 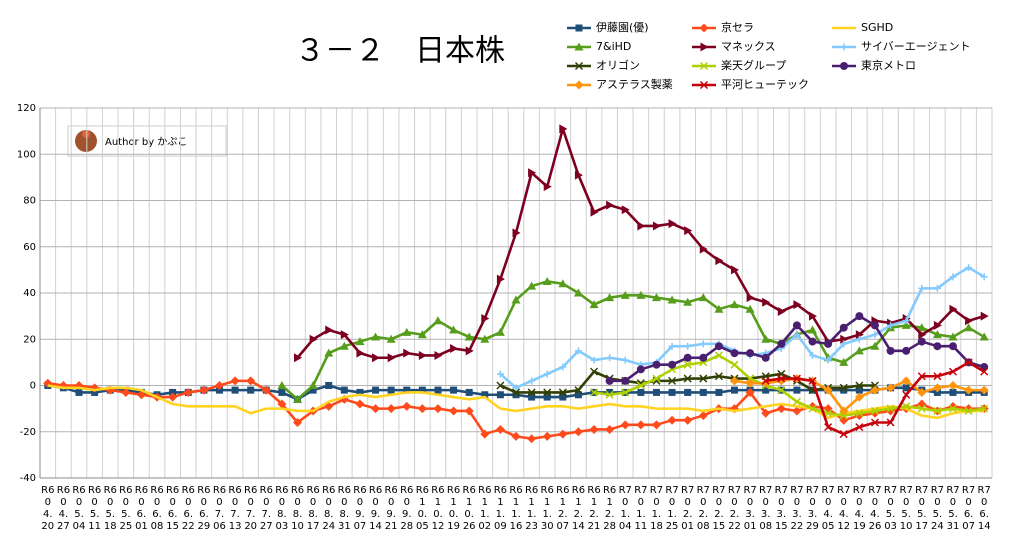 I want to click on legend-marker, so click(x=579, y=85).